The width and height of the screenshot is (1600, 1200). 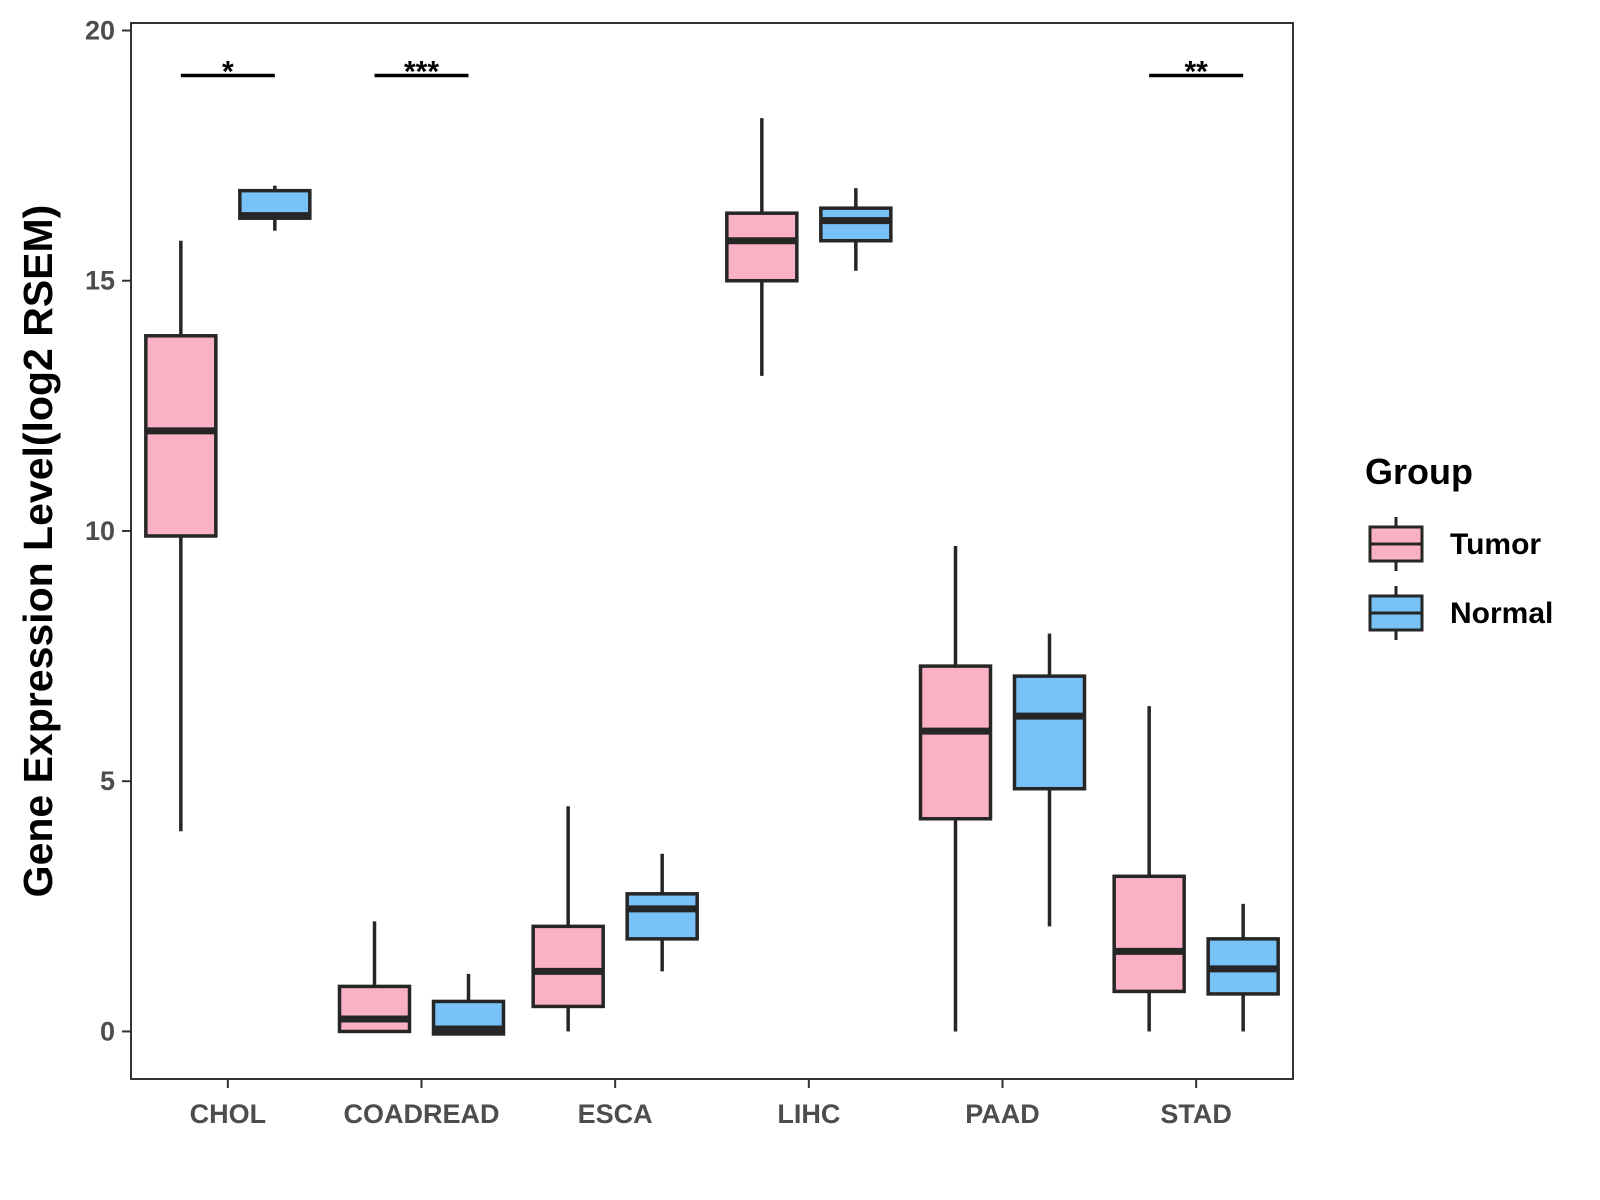 I want to click on y-tick-label-15: 15, so click(x=100, y=281).